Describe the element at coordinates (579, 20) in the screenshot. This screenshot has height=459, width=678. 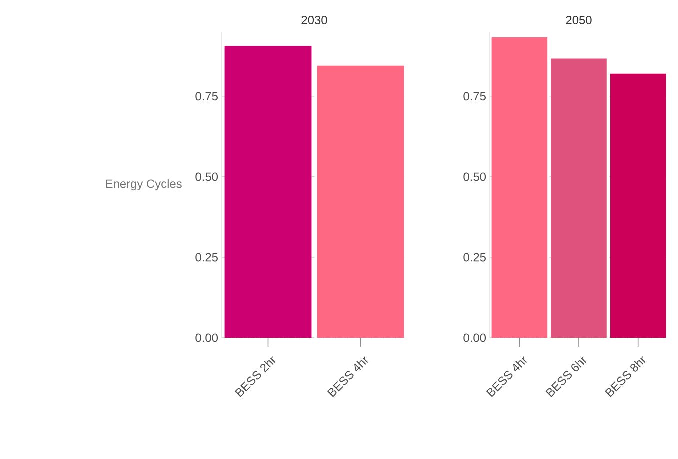
I see `chart-title: 2050` at that location.